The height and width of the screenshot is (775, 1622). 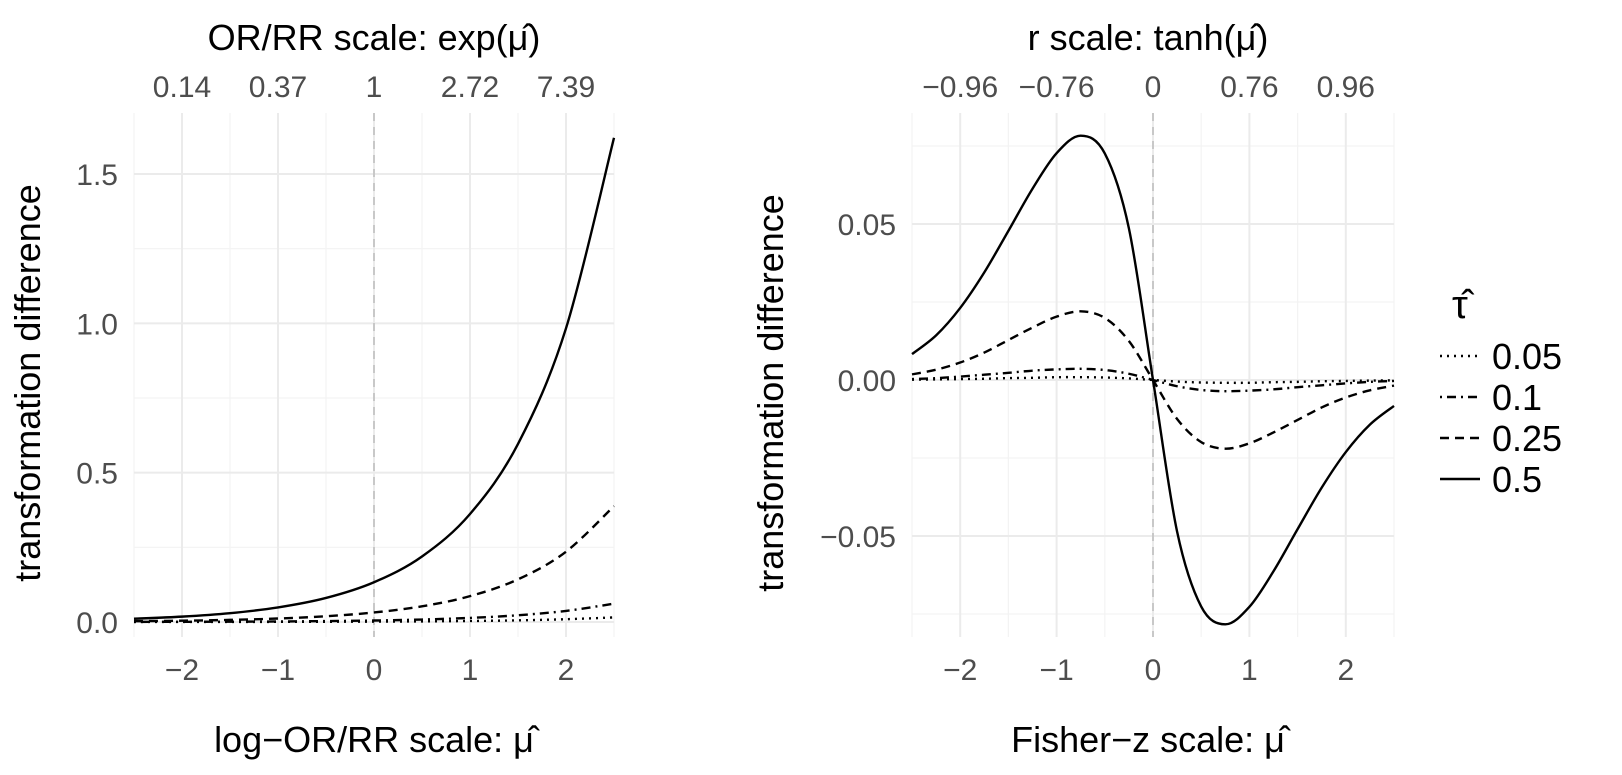 I want to click on left-panel-x-axis-label: log−OR/RR scale: μ̂, so click(x=377, y=739).